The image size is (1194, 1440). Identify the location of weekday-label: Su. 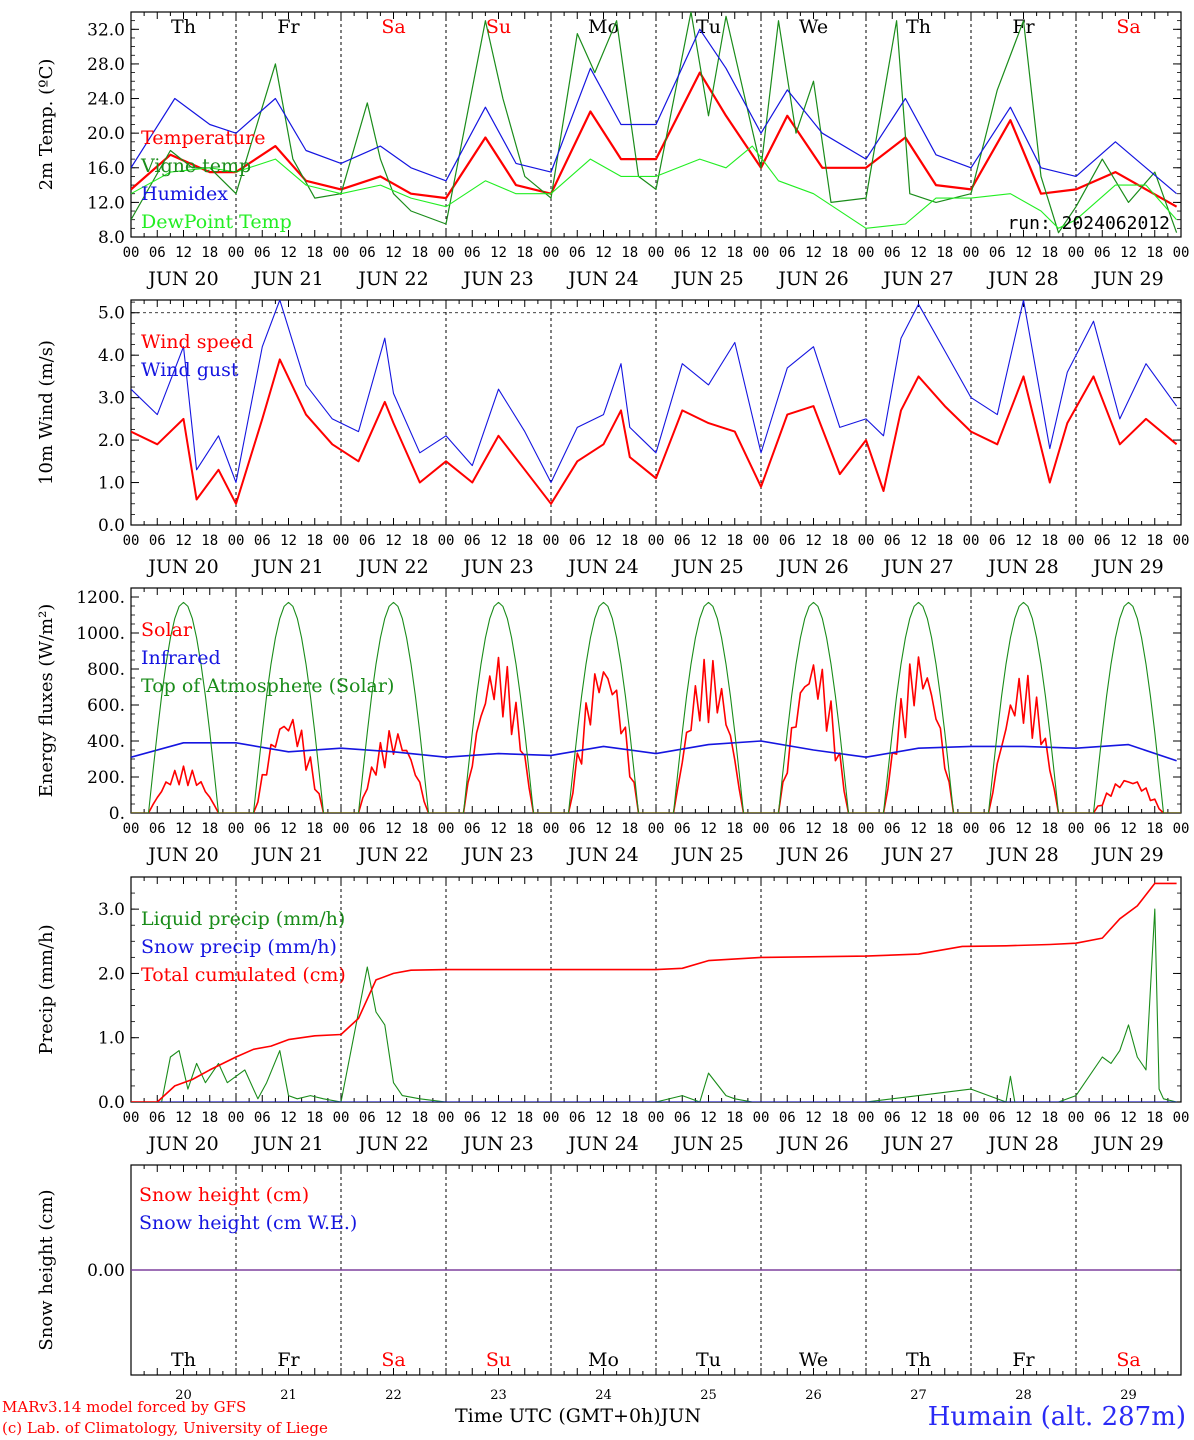
(498, 1360).